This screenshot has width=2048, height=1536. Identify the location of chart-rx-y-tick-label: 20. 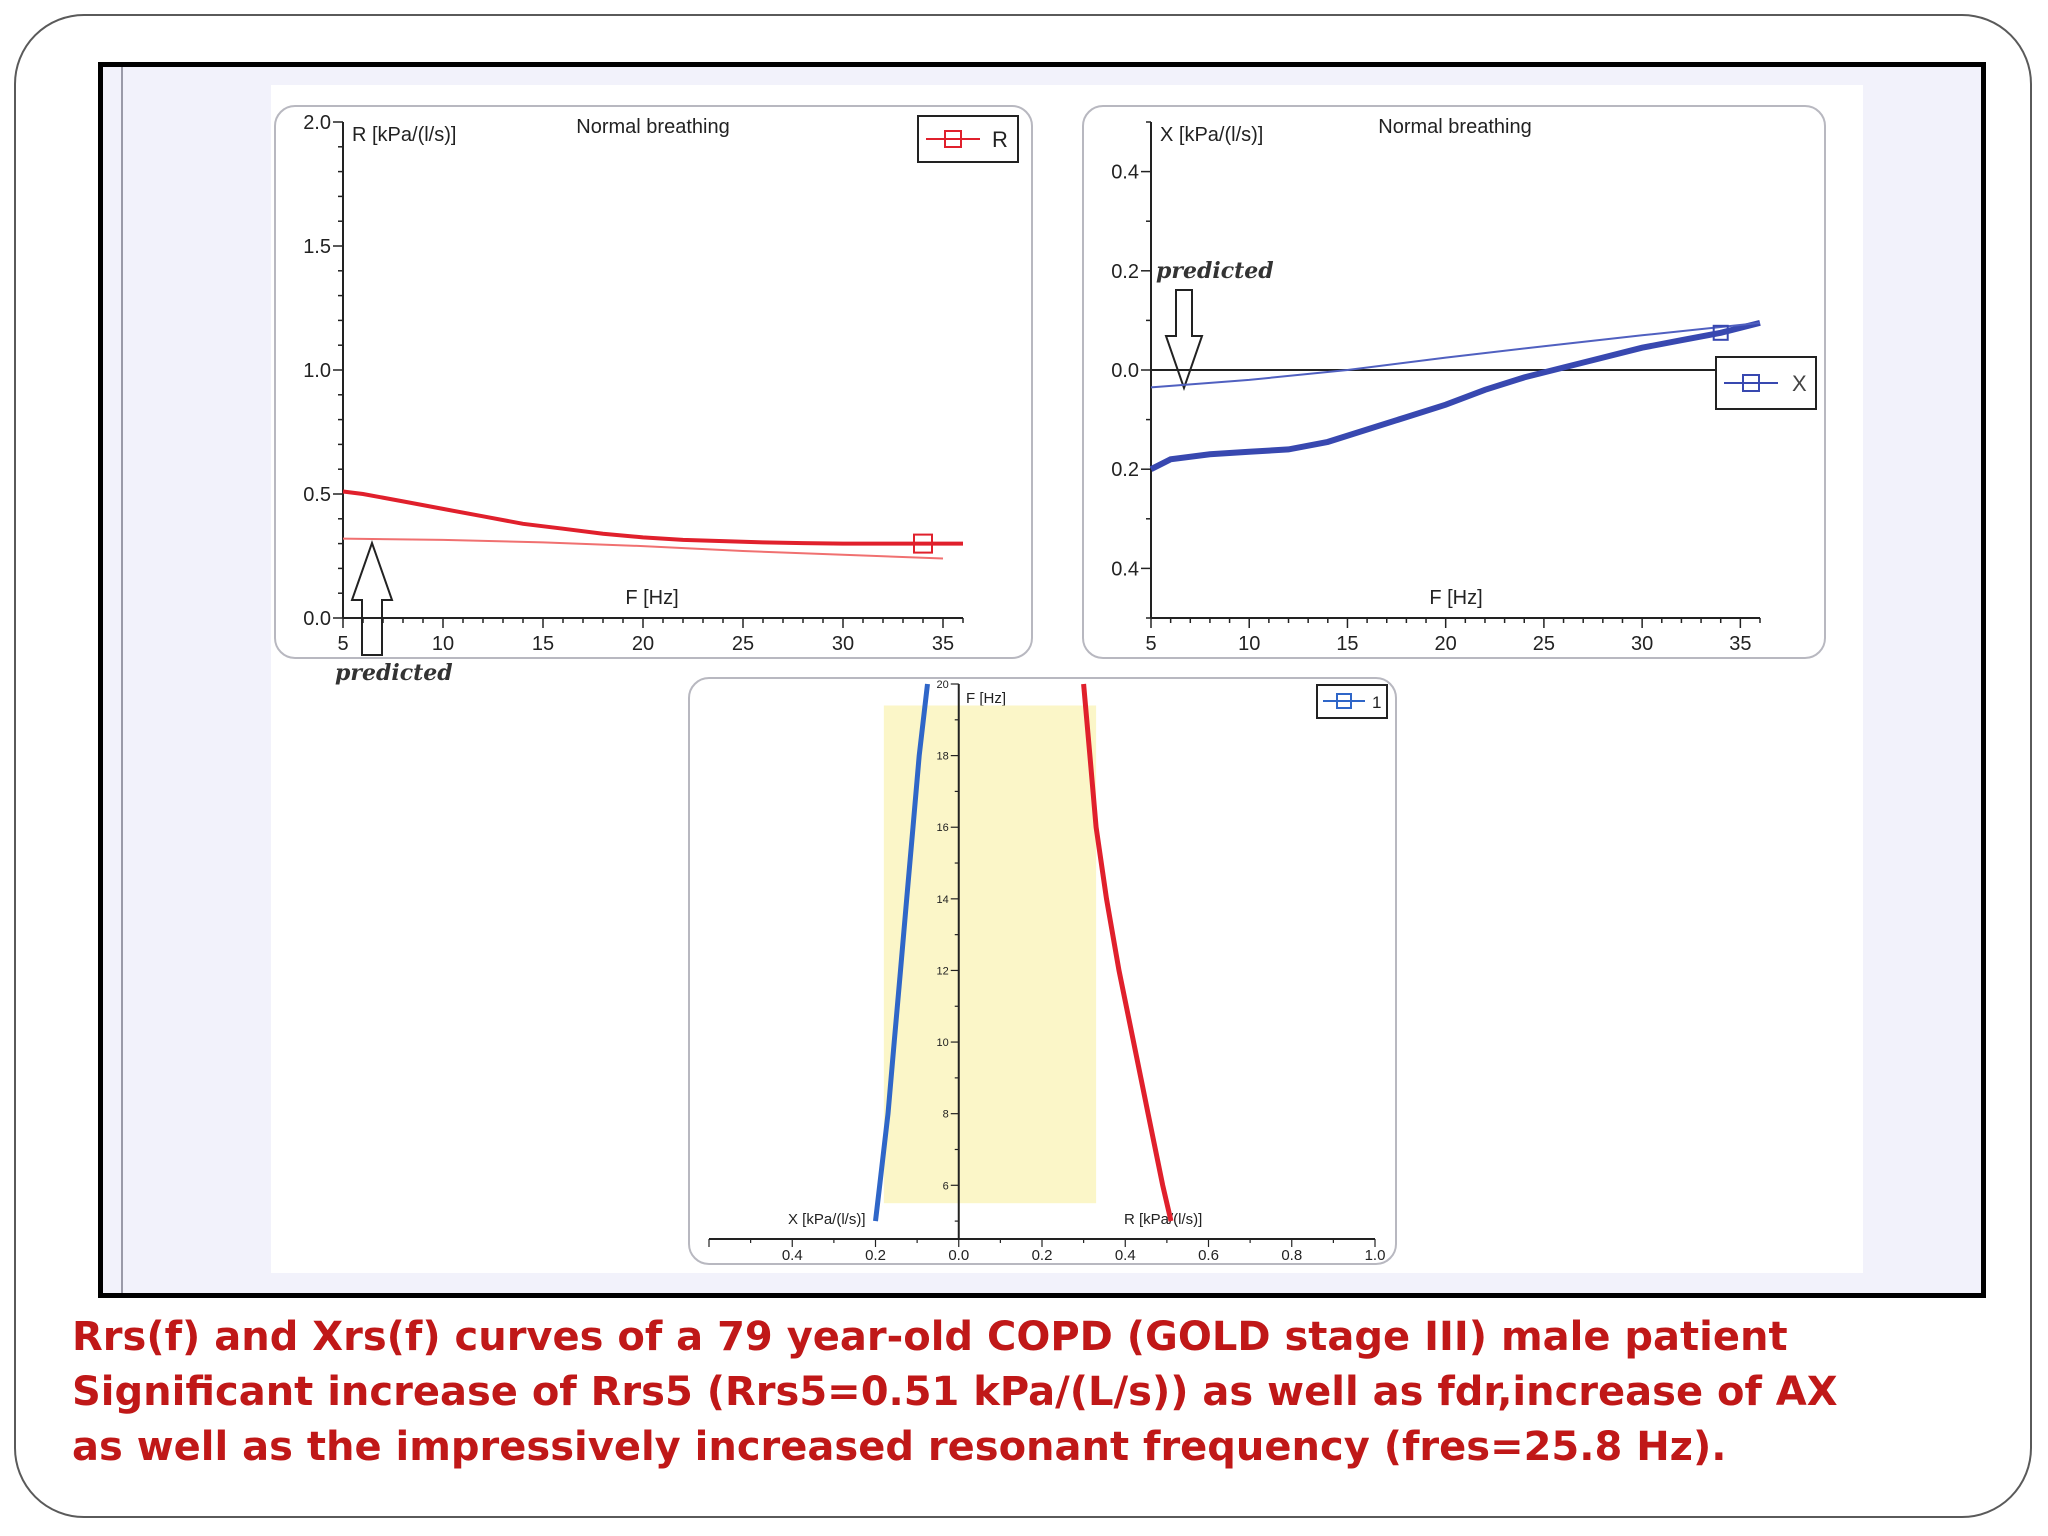
(943, 685).